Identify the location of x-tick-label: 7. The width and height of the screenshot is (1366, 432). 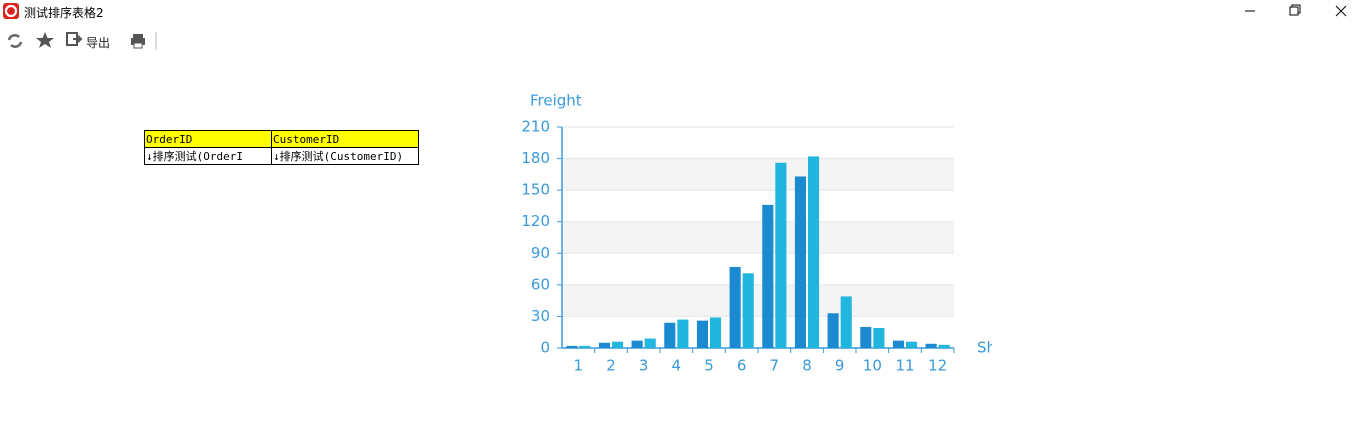
(775, 366).